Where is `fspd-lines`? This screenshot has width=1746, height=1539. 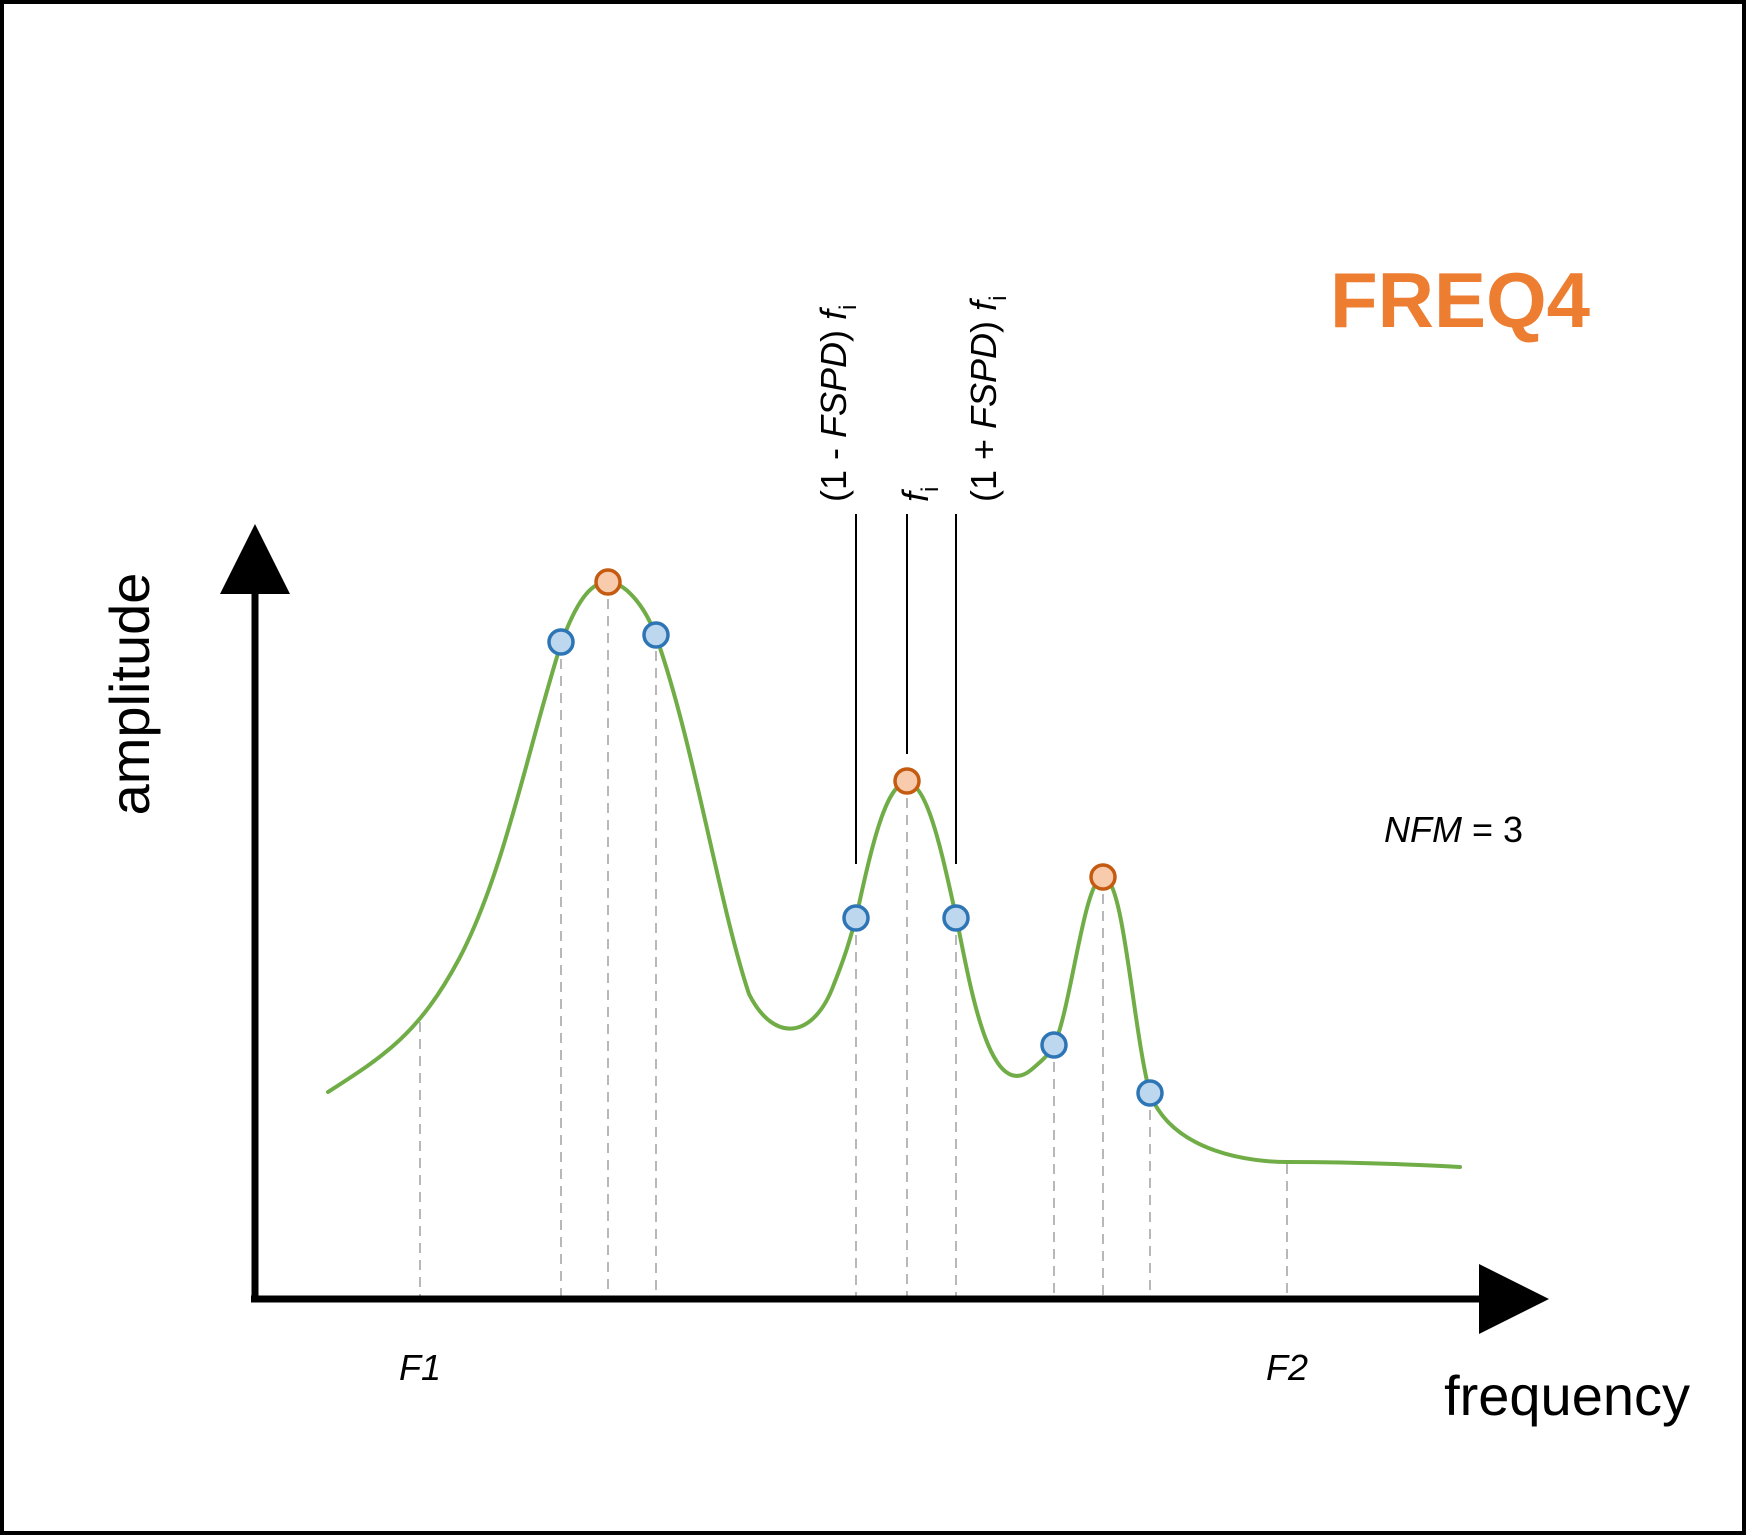 fspd-lines is located at coordinates (906, 689).